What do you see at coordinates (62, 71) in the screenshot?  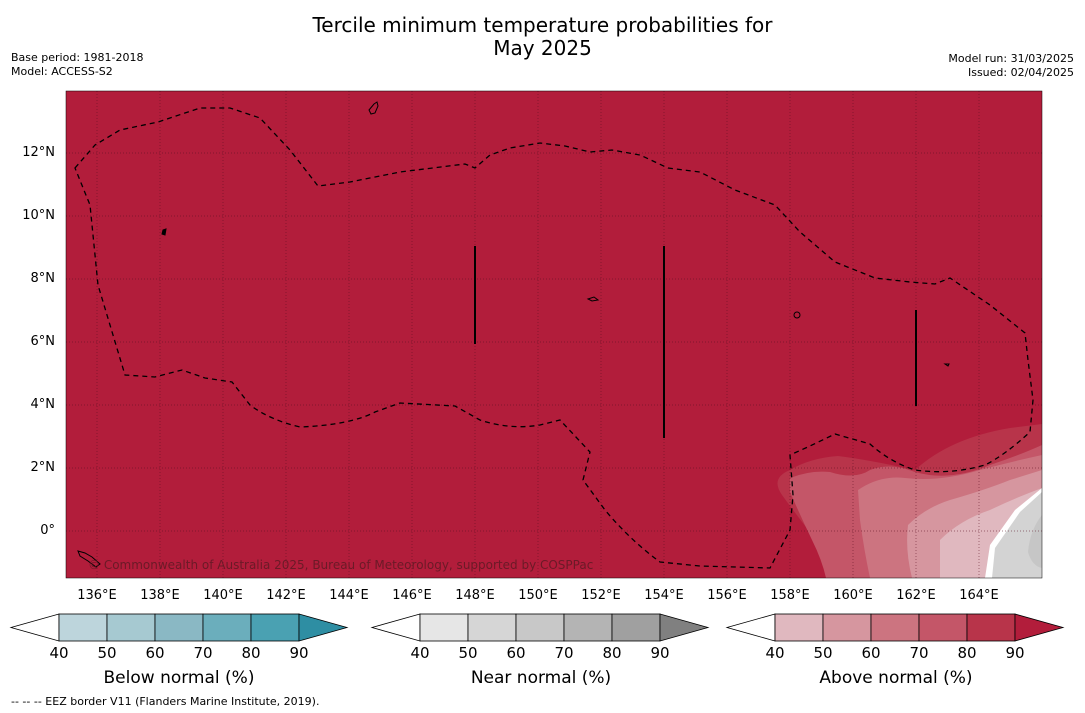 I see `model-name: Model: ACCESS-S2` at bounding box center [62, 71].